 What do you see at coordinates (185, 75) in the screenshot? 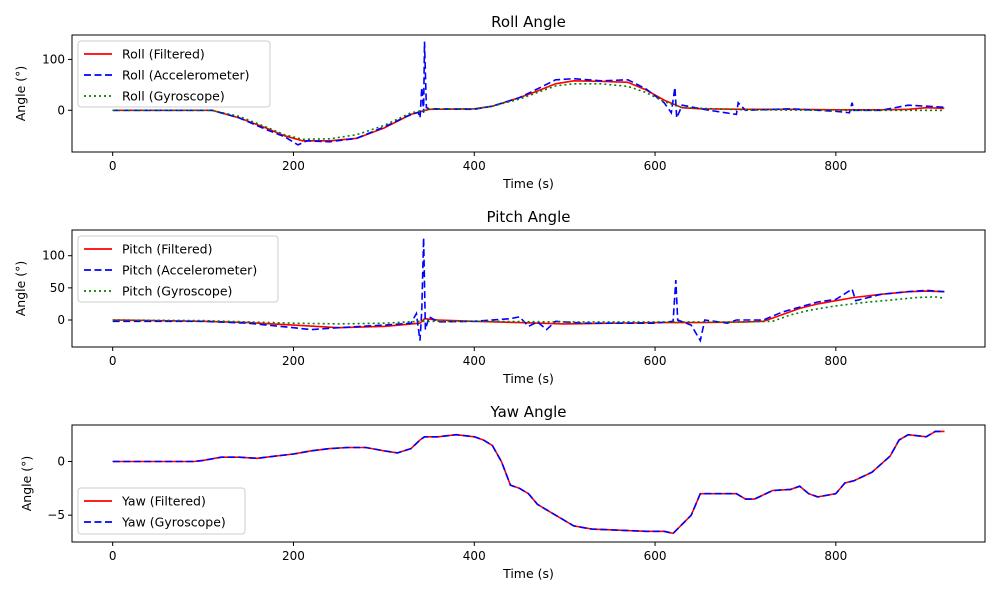
I see `legend-entry: Roll (Accelerometer)` at bounding box center [185, 75].